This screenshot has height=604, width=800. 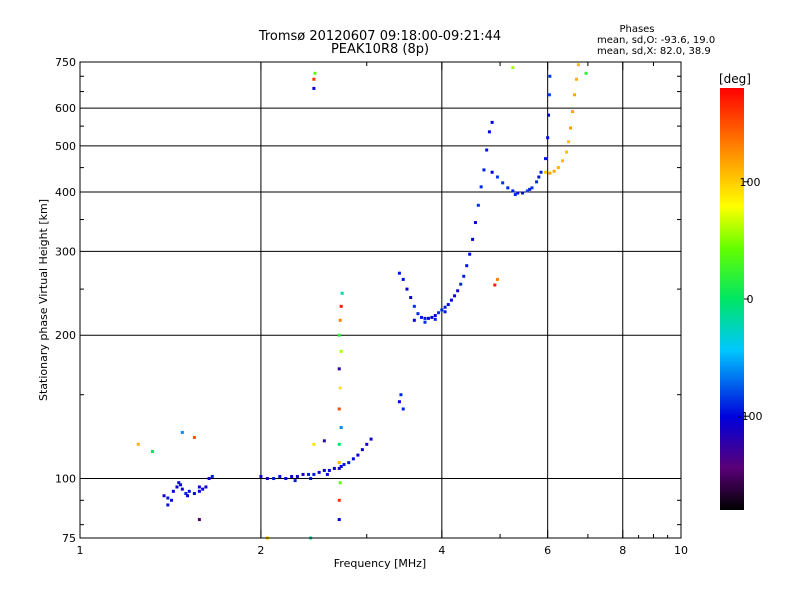 I want to click on colorbar-ticks: 100 0 -100, so click(x=750, y=299).